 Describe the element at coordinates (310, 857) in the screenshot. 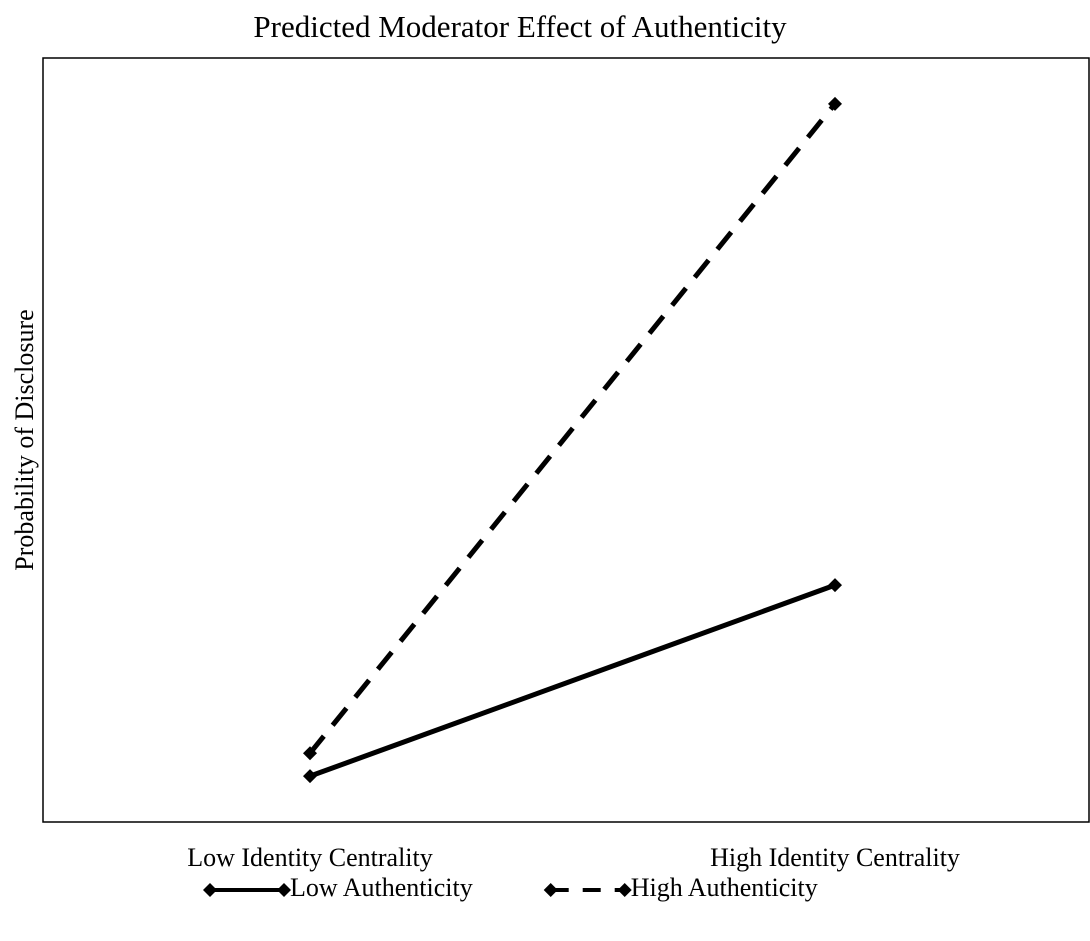

I see `x-tick-label: Low Identity Centrality` at that location.